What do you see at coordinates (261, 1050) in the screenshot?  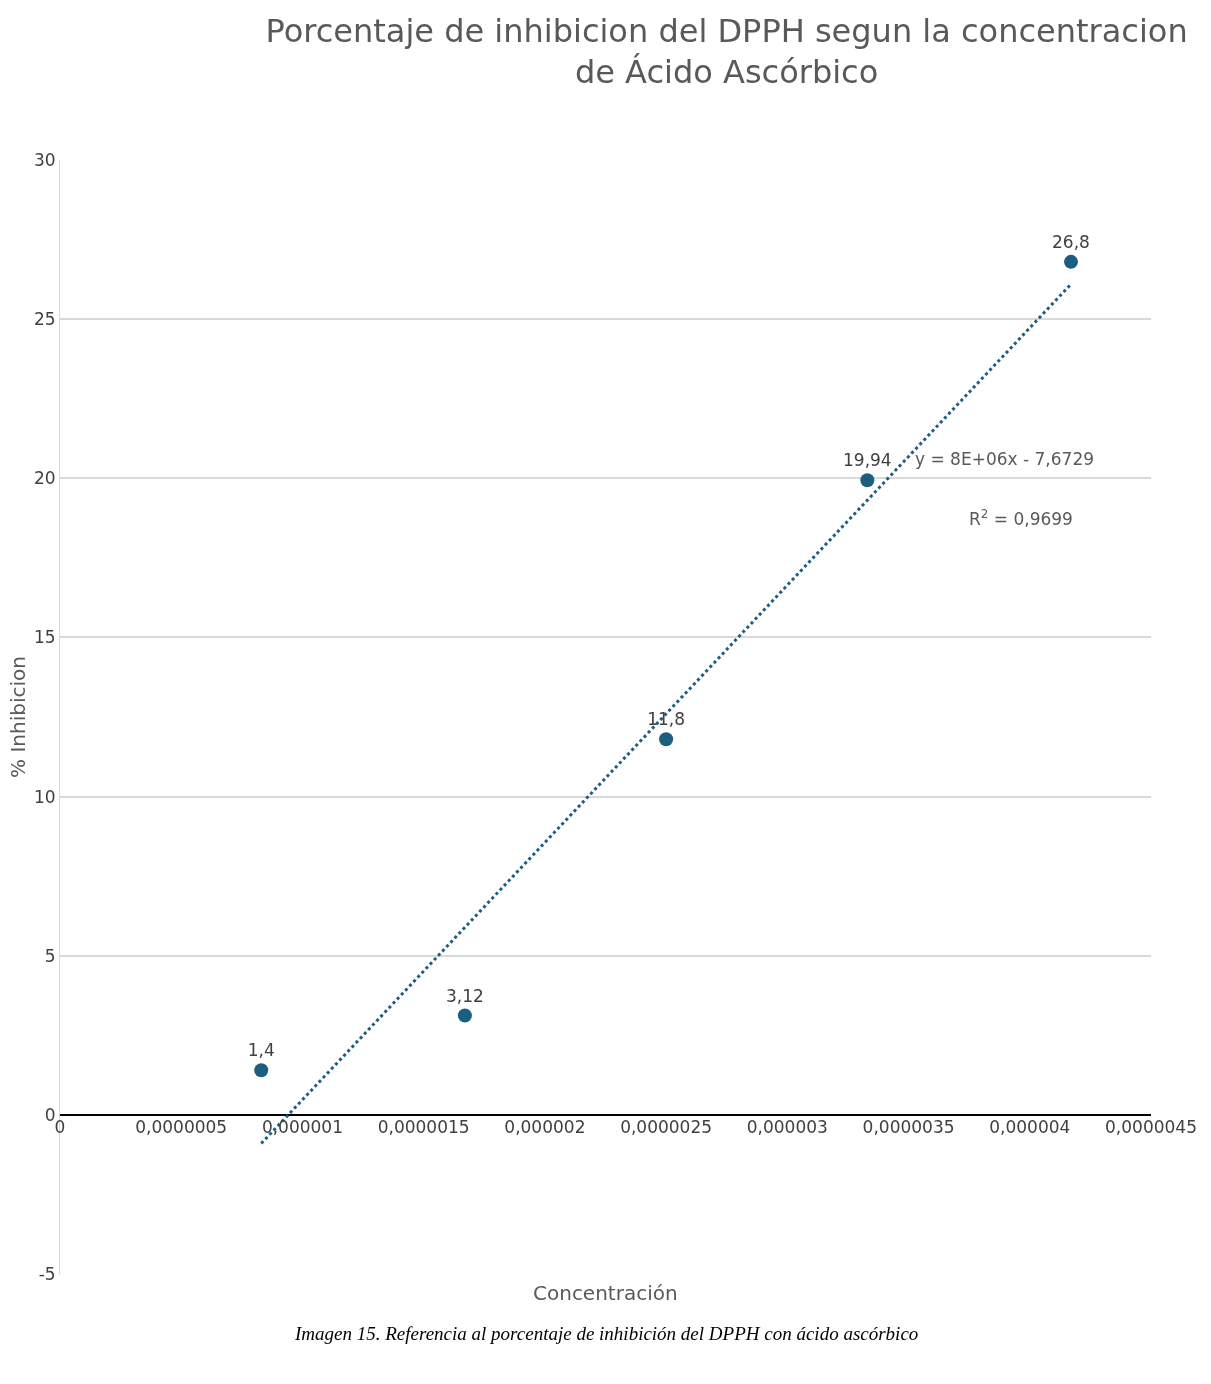 I see `data-label: 1,4` at bounding box center [261, 1050].